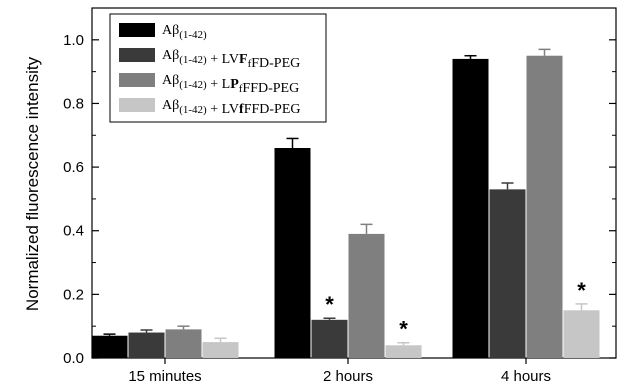 This screenshot has height=385, width=632. I want to click on legend-entry: Aβ(1-42) + LVfFFD-PEG, so click(231, 107).